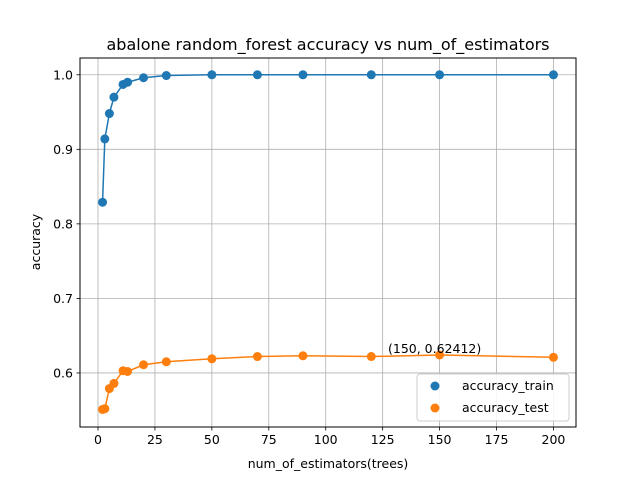  I want to click on y-tick-label: 0.8, so click(63, 223).